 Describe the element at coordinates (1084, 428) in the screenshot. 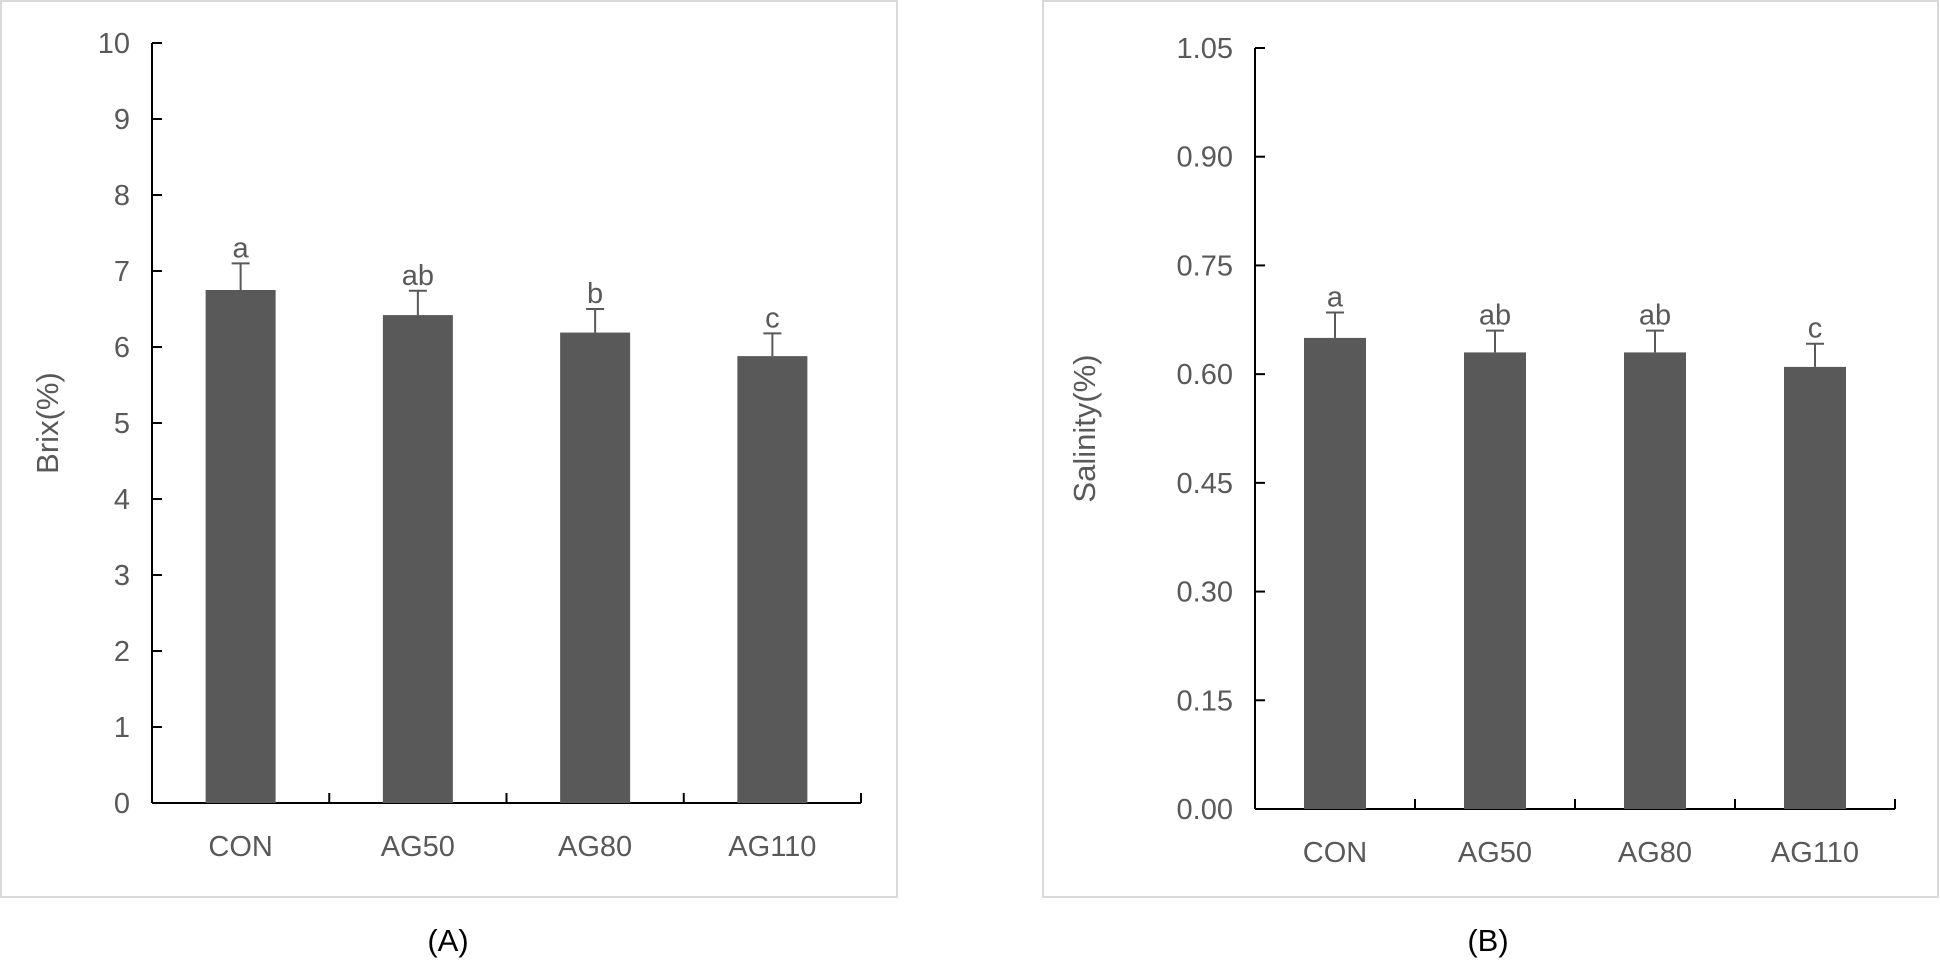

I see `y-axis-label: Salinity(%)` at that location.